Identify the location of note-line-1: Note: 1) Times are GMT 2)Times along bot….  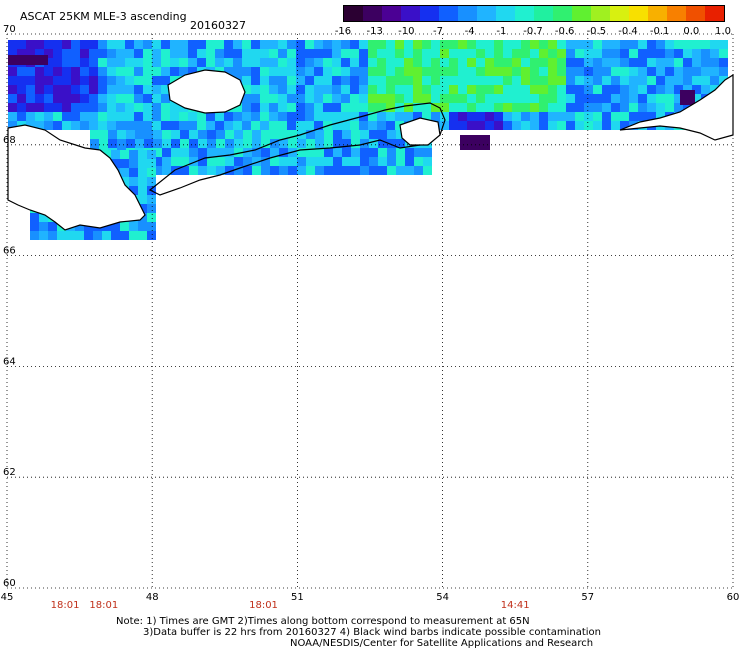
(323, 621).